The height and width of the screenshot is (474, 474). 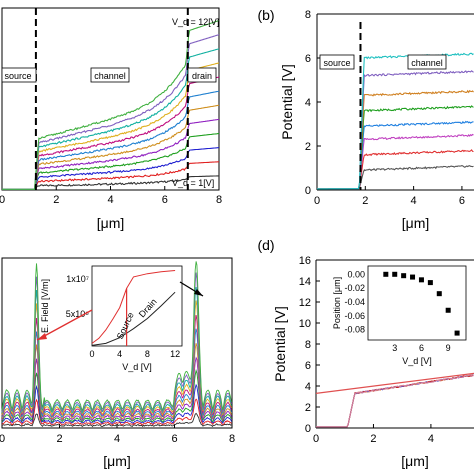 What do you see at coordinates (193, 183) in the screenshot?
I see `vd-bottom-label: V_d = 1[V]` at bounding box center [193, 183].